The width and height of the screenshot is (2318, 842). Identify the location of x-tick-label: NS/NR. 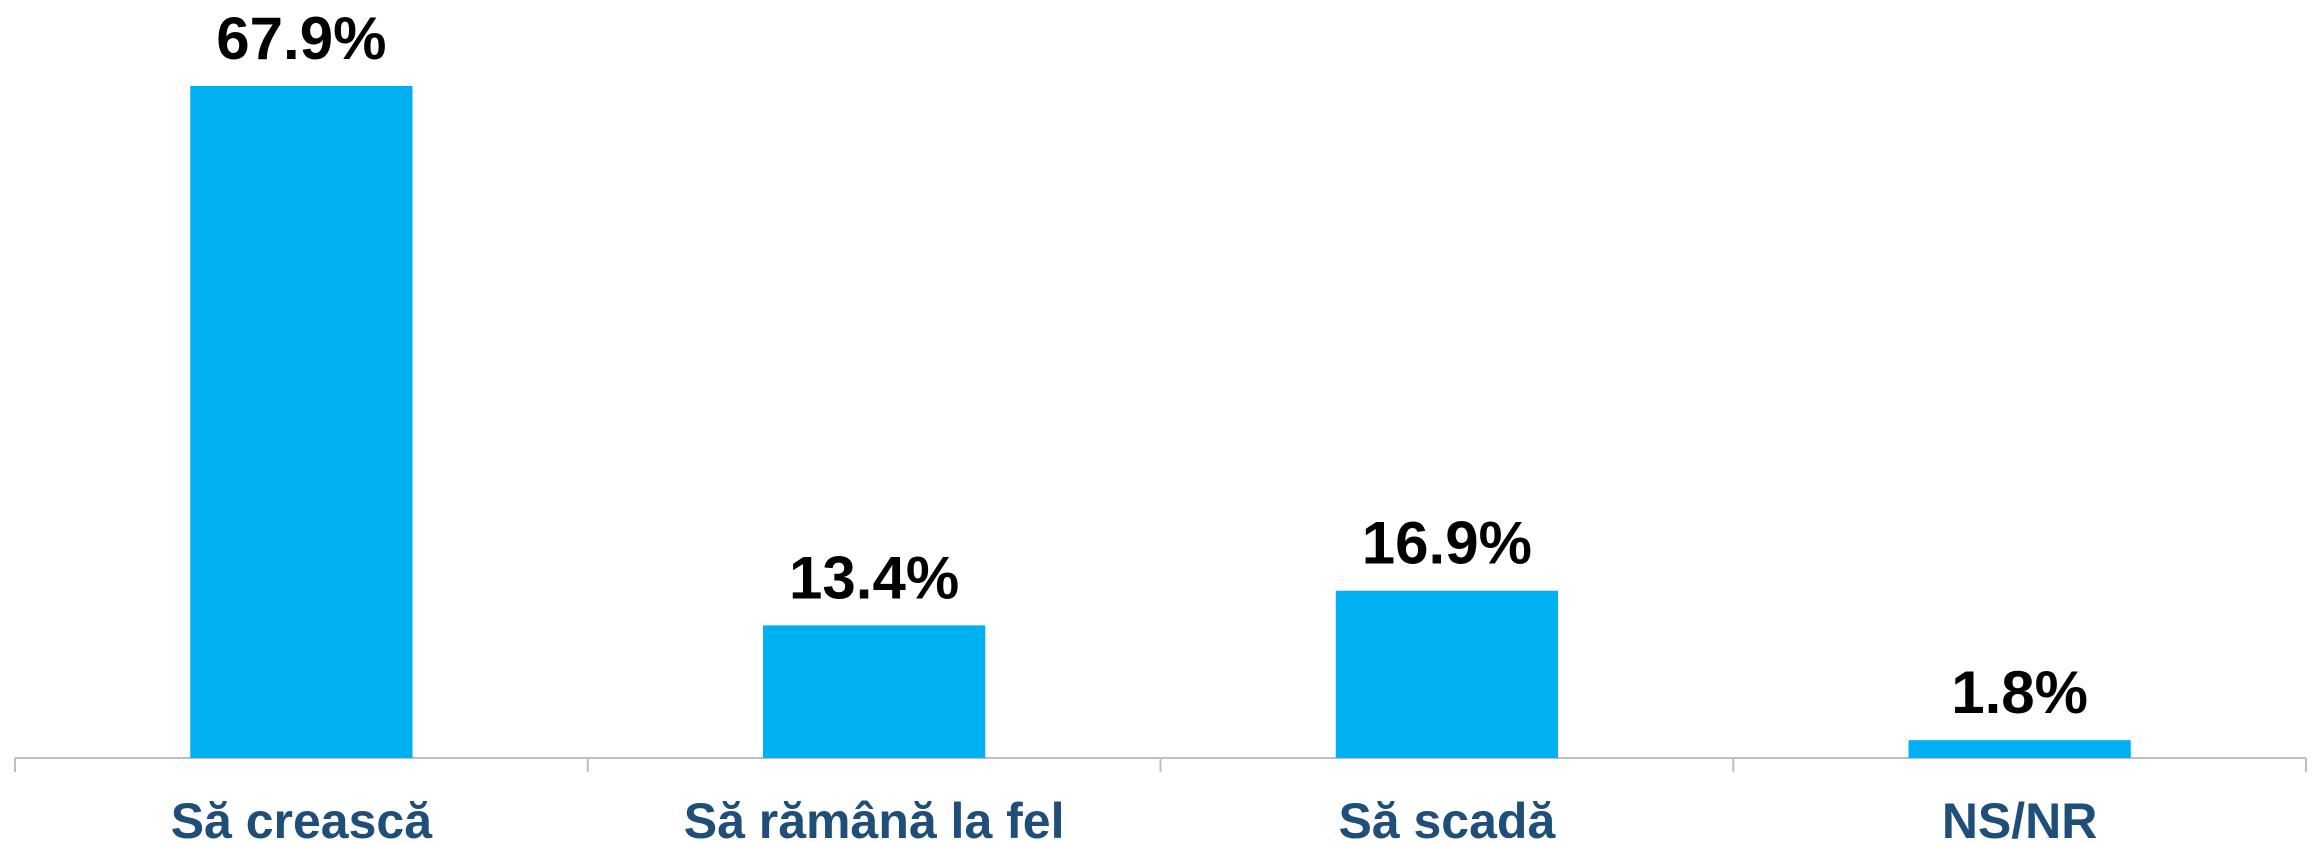
(2020, 817).